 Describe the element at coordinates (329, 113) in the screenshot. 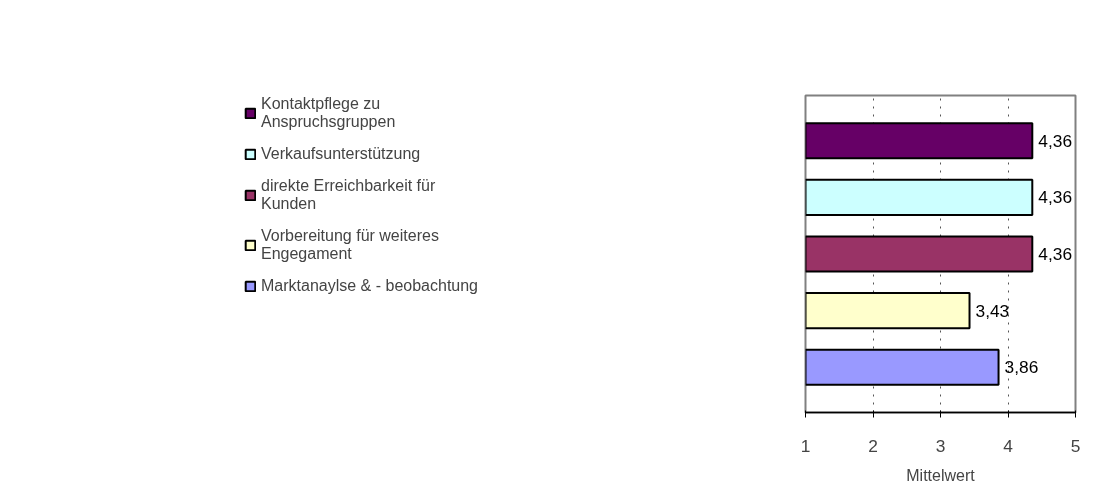

I see `legend-label: Kontaktpflege zu Anspruchsgruppen` at that location.